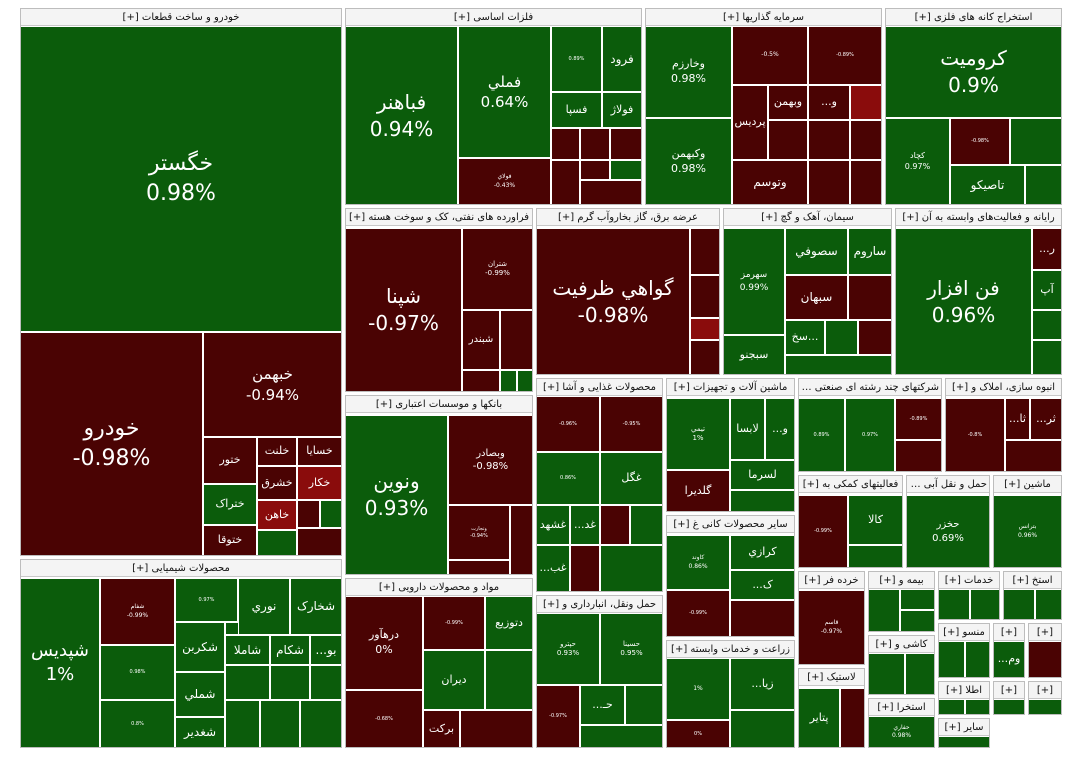 Image resolution: width=1080 pixels, height=771 pixels. What do you see at coordinates (479, 532) in the screenshot?
I see `stock-tile: وتجارت -0.94%` at bounding box center [479, 532].